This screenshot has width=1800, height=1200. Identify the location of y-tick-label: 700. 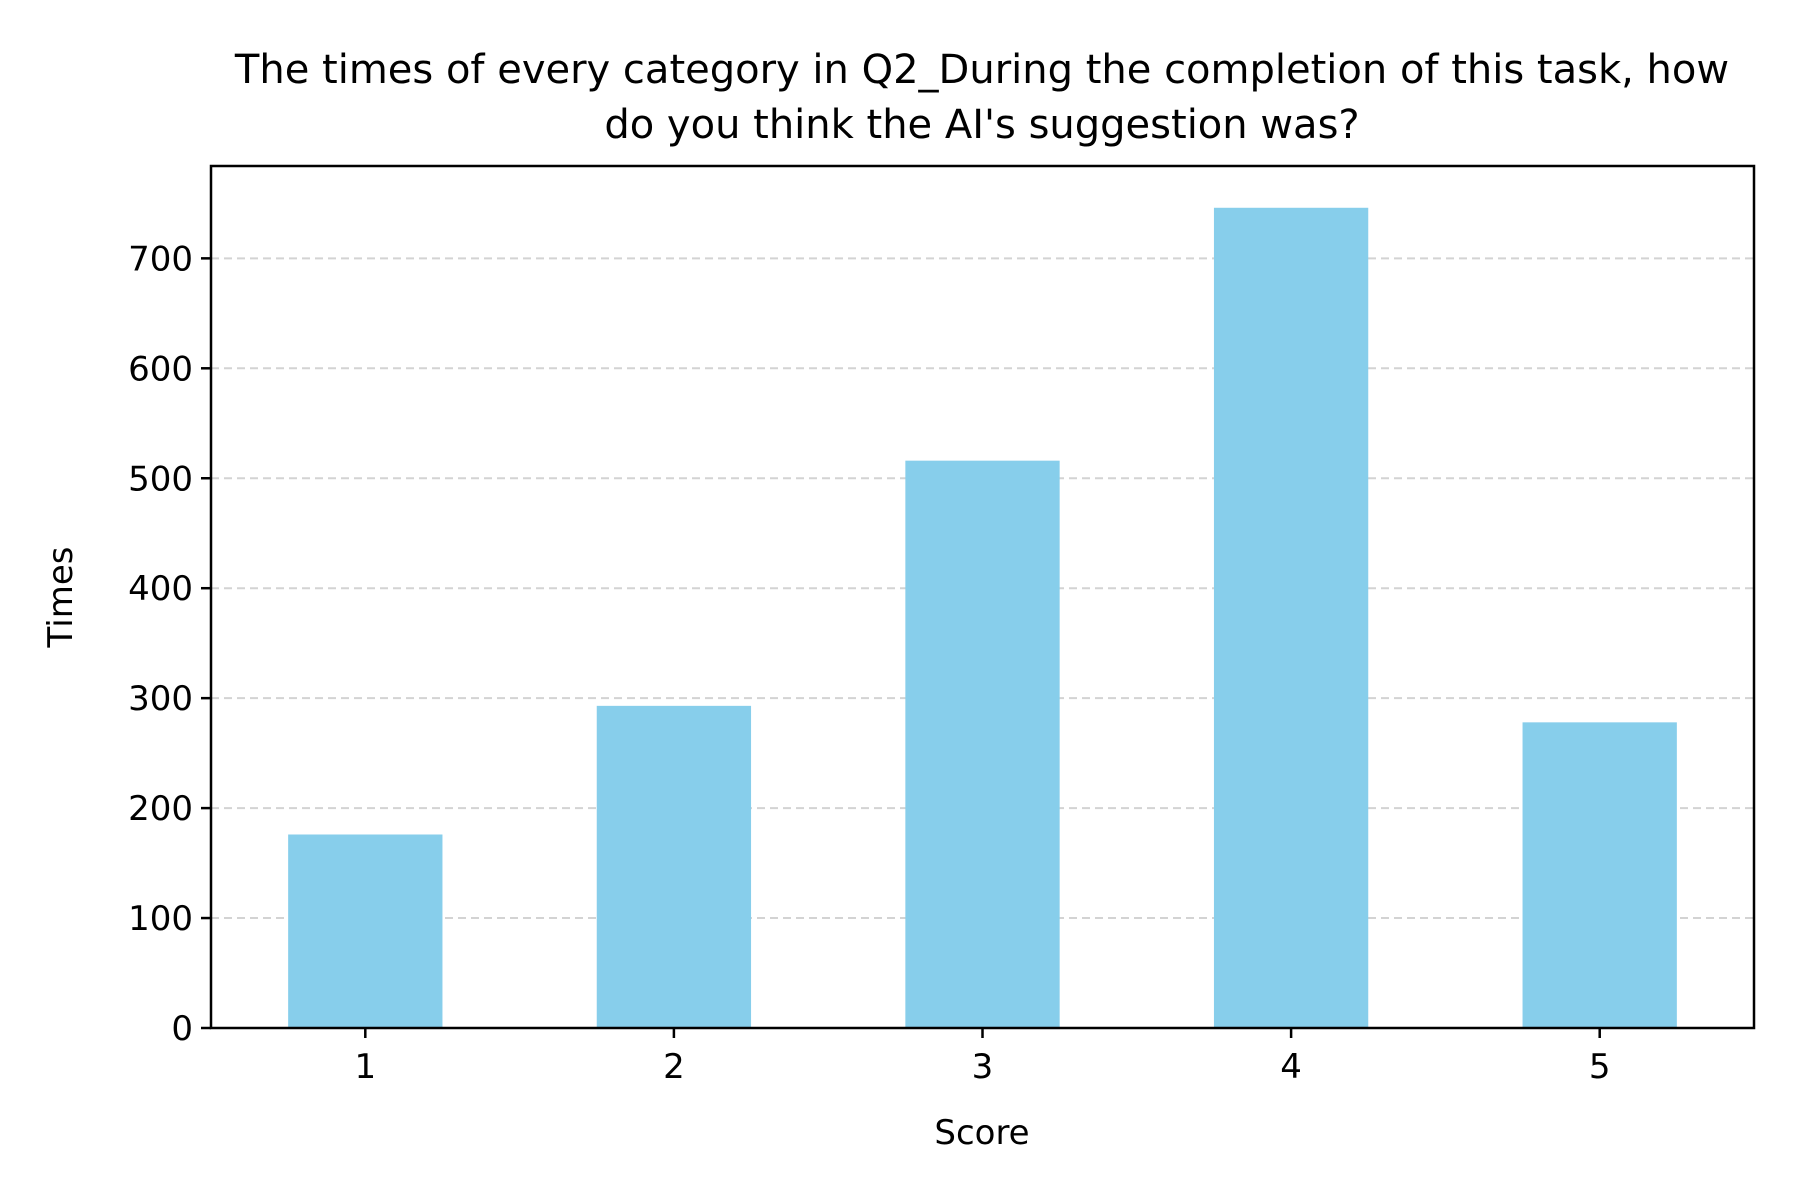
(160, 259).